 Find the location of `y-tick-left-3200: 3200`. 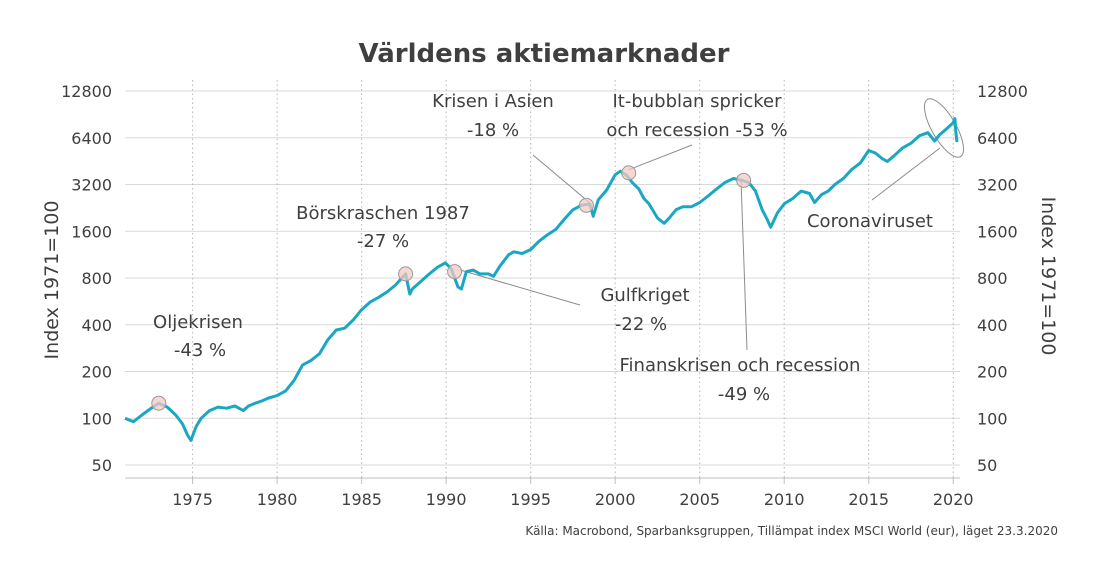

y-tick-left-3200: 3200 is located at coordinates (91, 185).